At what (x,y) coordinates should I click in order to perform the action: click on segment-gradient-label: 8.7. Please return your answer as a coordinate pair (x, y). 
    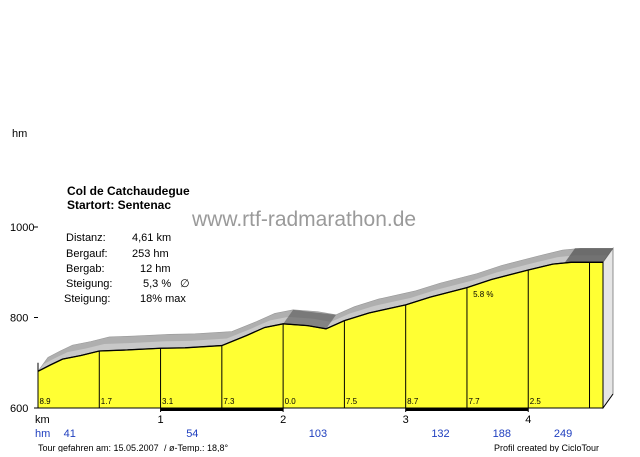
    Looking at the image, I should click on (413, 401).